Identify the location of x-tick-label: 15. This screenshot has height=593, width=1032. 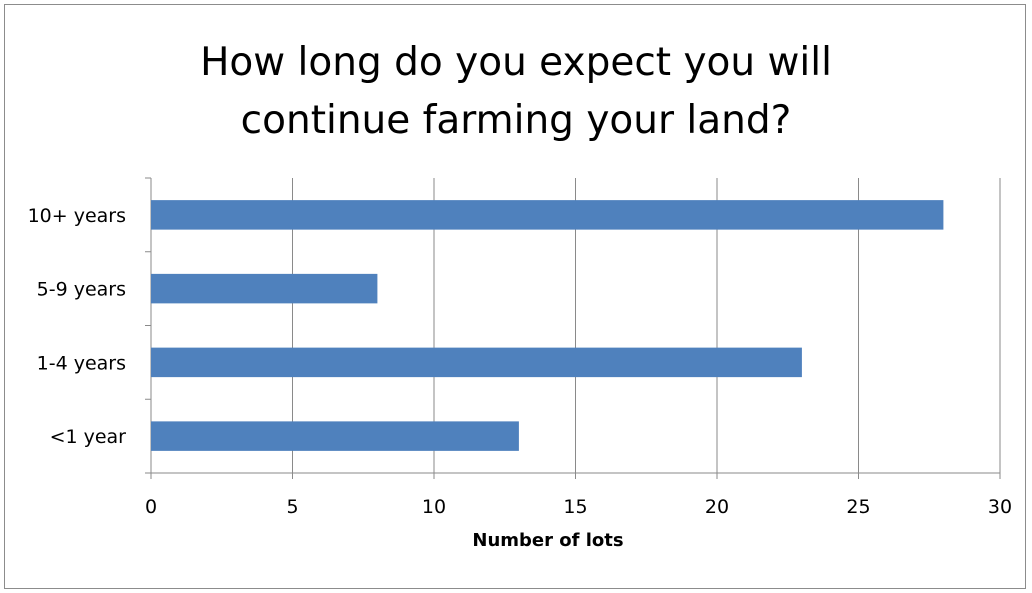
(575, 507).